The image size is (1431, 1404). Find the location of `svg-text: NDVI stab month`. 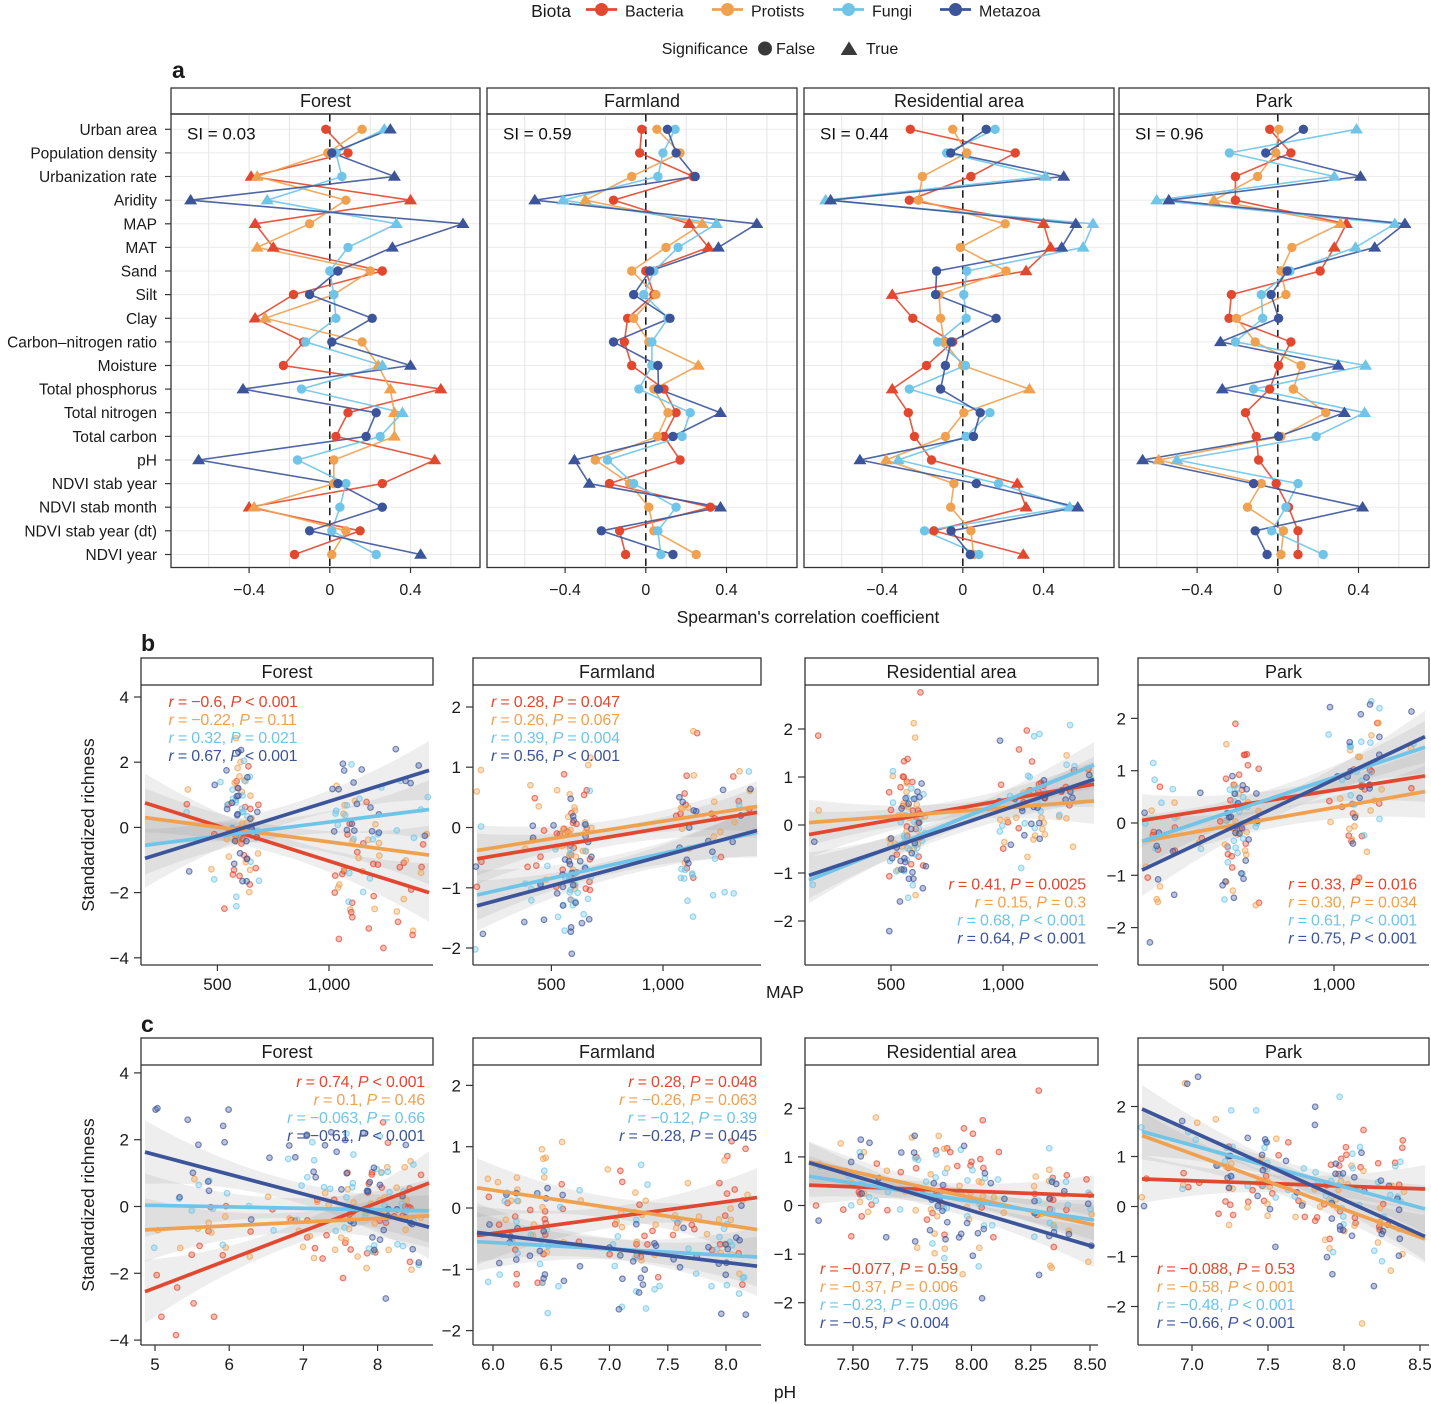

svg-text: NDVI stab month is located at coordinates (98, 508).